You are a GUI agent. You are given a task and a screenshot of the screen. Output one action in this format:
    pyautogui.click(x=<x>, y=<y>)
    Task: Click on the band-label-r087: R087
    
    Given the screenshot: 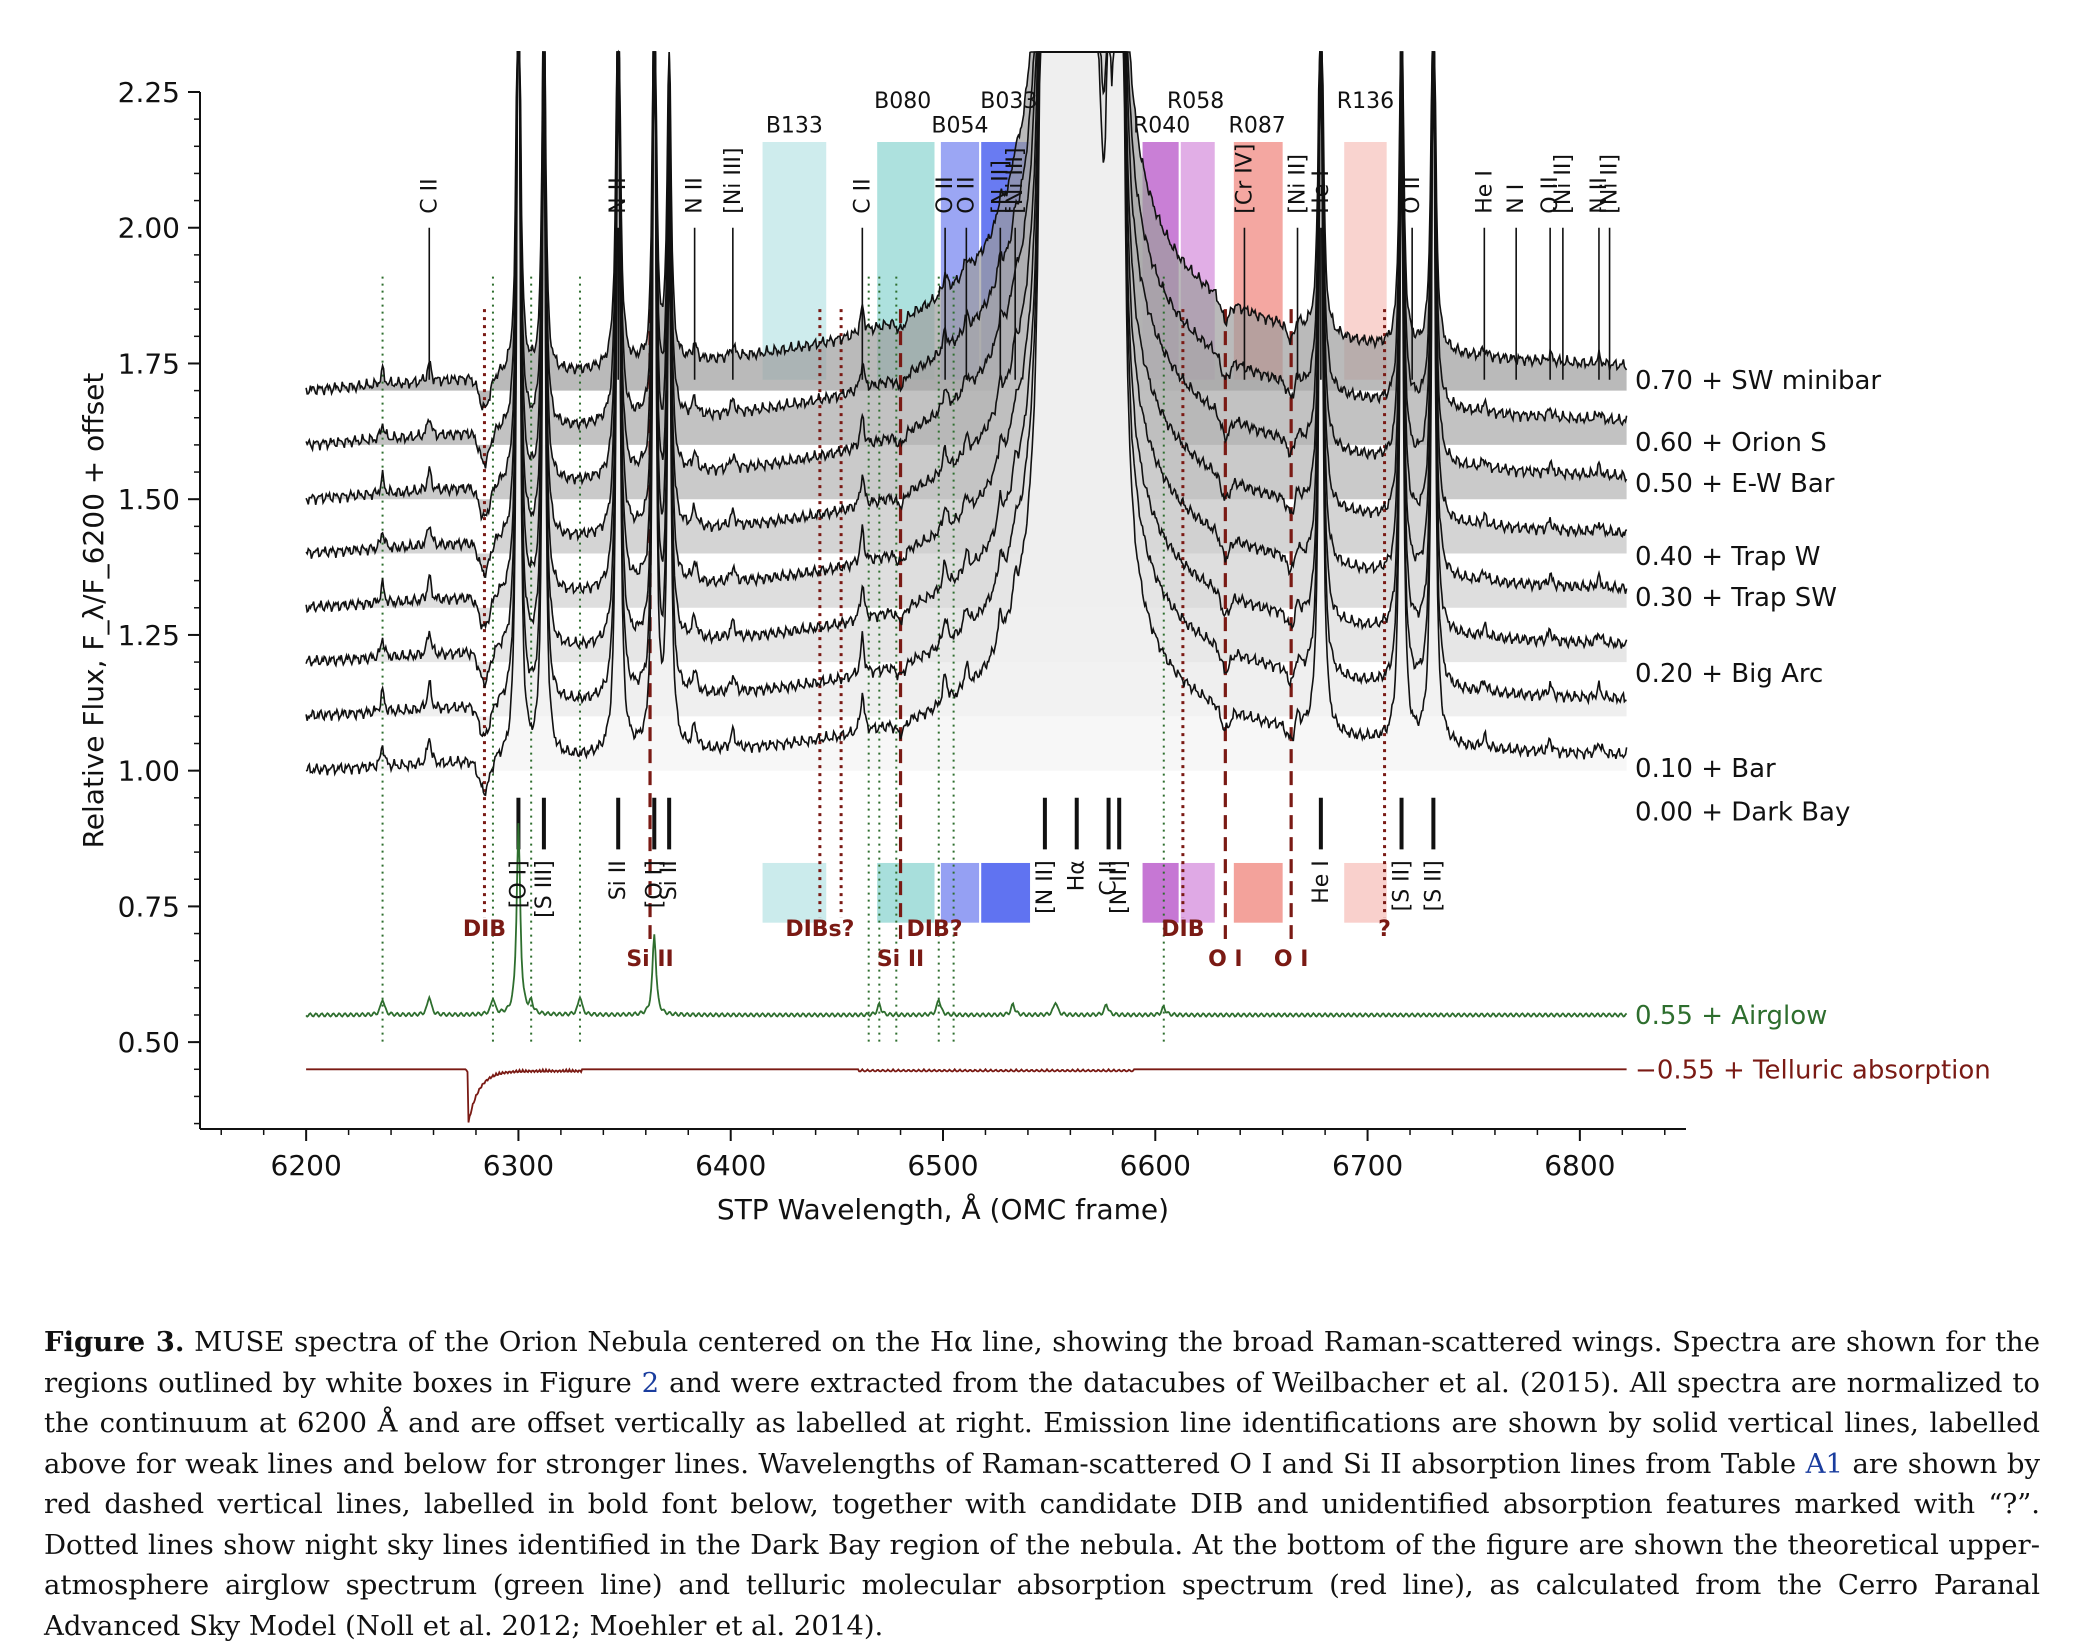 What is the action you would take?
    pyautogui.click(x=1257, y=126)
    